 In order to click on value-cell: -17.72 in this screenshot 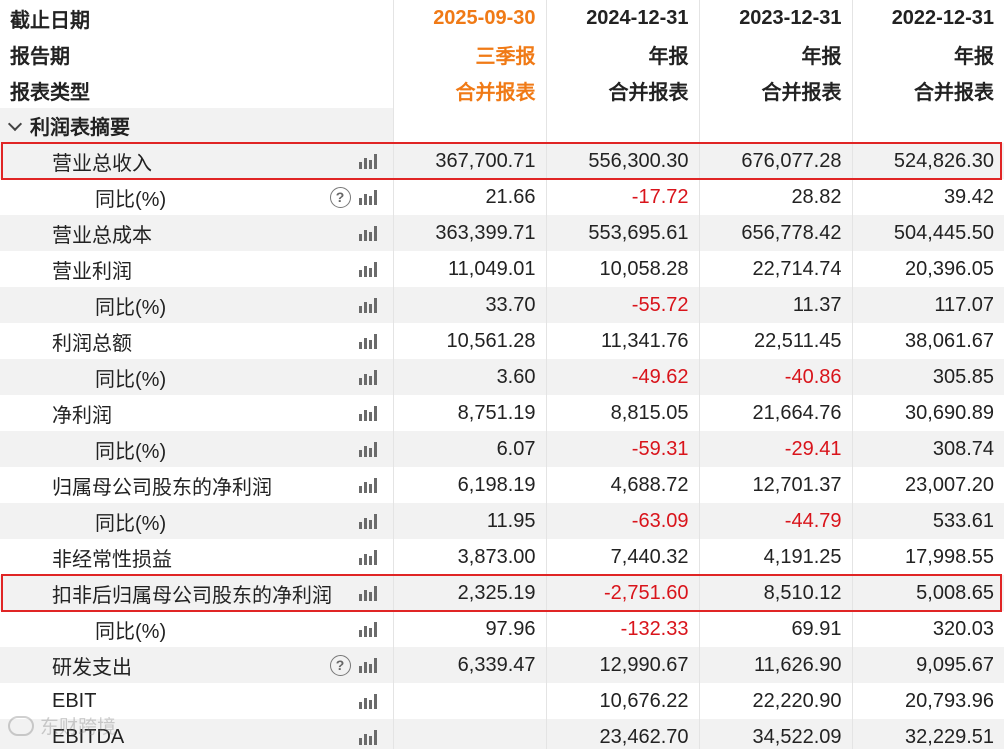, I will do `click(622, 197)`.